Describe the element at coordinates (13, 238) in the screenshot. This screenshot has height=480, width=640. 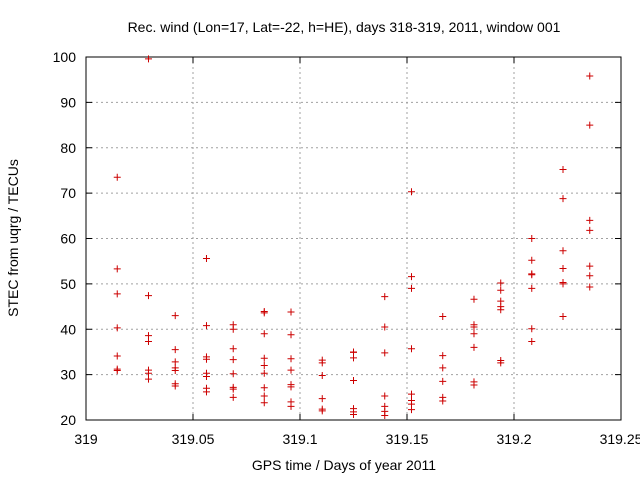
I see `y-axis-label: STEC from uqrg / TECUs` at that location.